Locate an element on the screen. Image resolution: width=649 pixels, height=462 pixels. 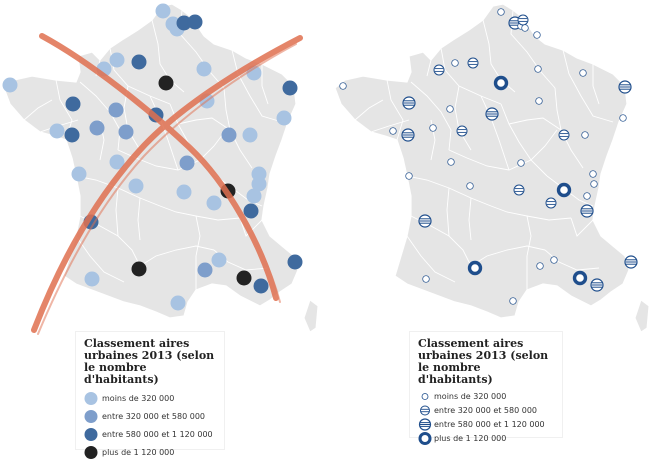
legend-label: moins de 320 000 is located at coordinates (138, 398).